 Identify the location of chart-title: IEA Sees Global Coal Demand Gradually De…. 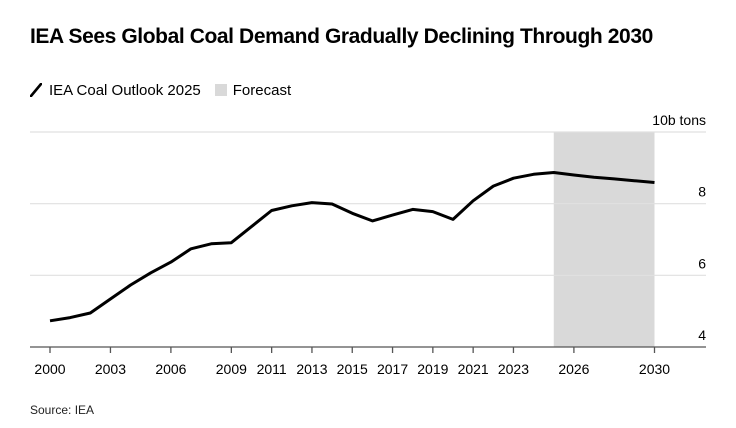
(341, 36).